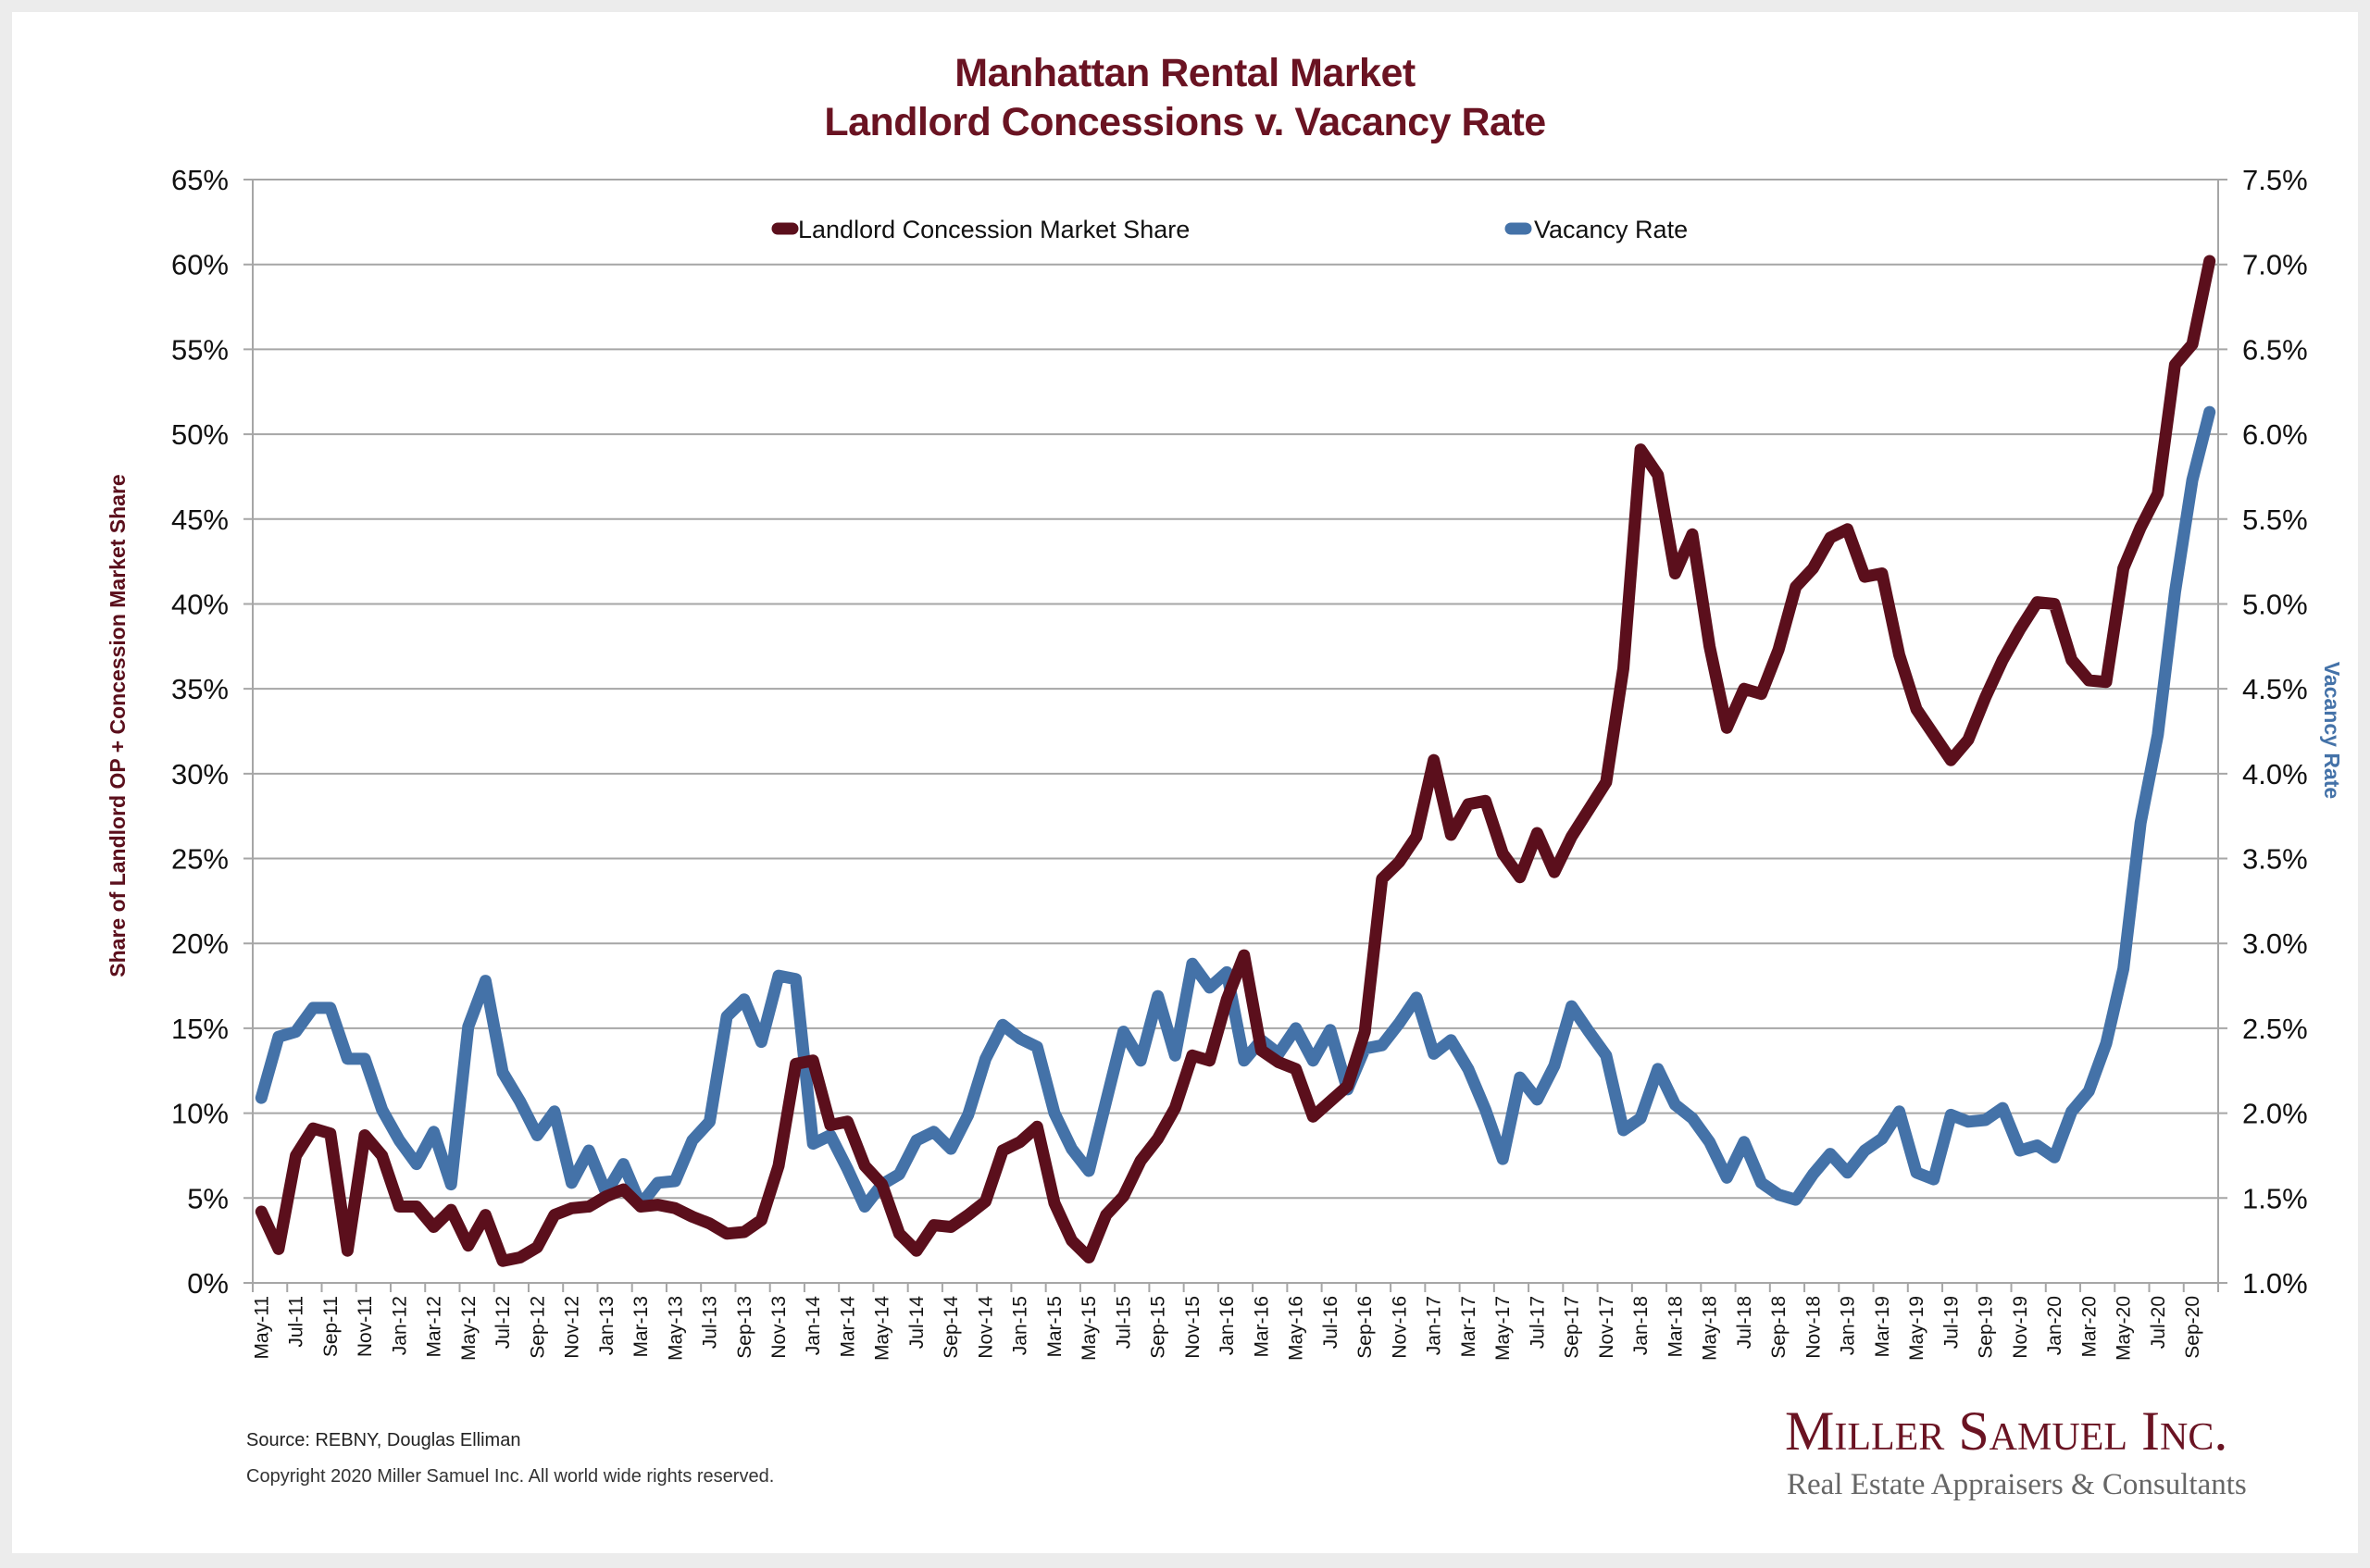 This screenshot has height=1568, width=2370. I want to click on legend-label-concession: Landlord Concession Market Share, so click(994, 229).